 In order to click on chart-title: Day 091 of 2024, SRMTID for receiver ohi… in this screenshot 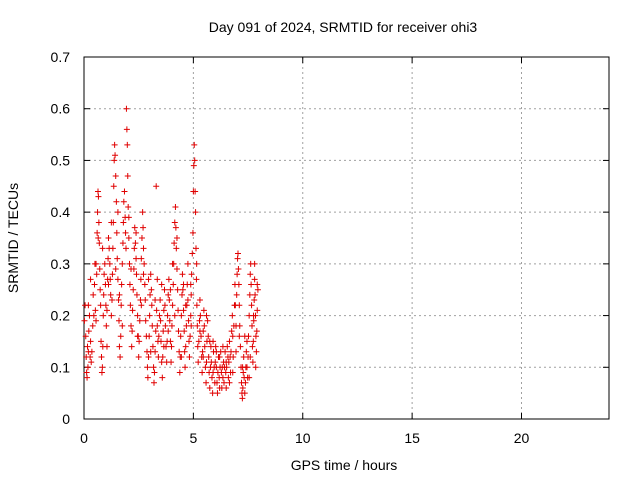, I will do `click(343, 27)`.